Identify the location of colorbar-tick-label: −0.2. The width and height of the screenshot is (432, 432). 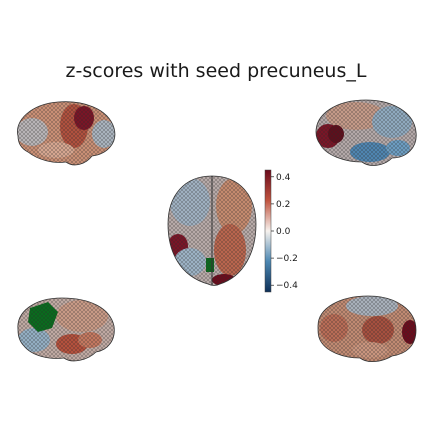
(287, 259).